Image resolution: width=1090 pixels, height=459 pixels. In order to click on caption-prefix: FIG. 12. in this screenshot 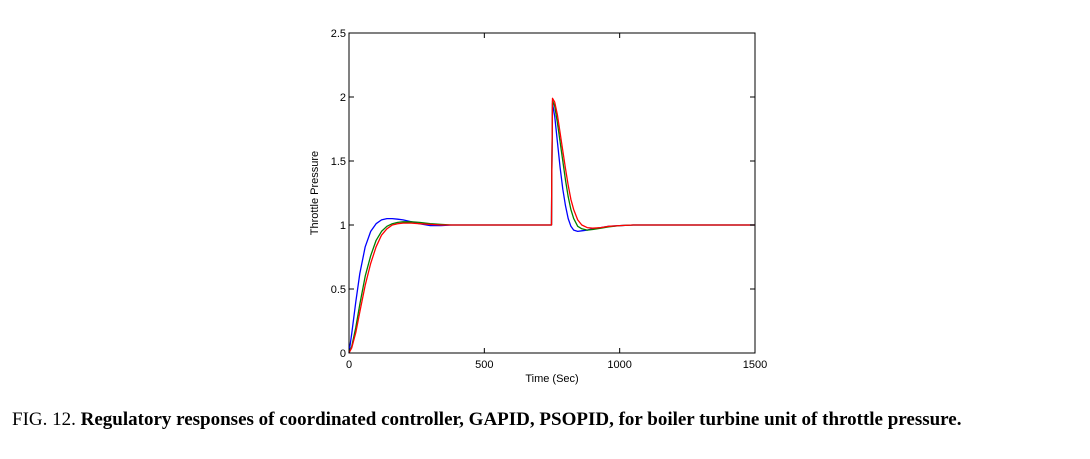, I will do `click(46, 419)`.